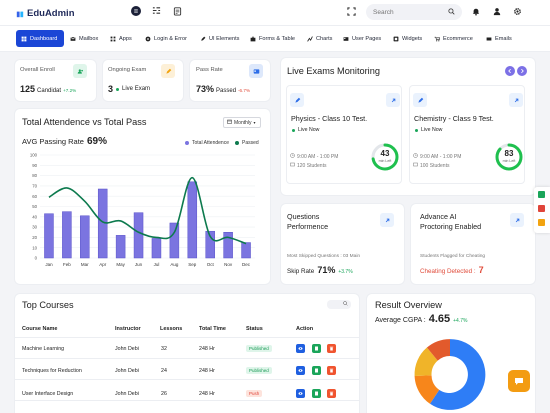 The width and height of the screenshot is (550, 413). What do you see at coordinates (219, 39) in the screenshot?
I see `nav-item-ui-elements: UI Elements` at bounding box center [219, 39].